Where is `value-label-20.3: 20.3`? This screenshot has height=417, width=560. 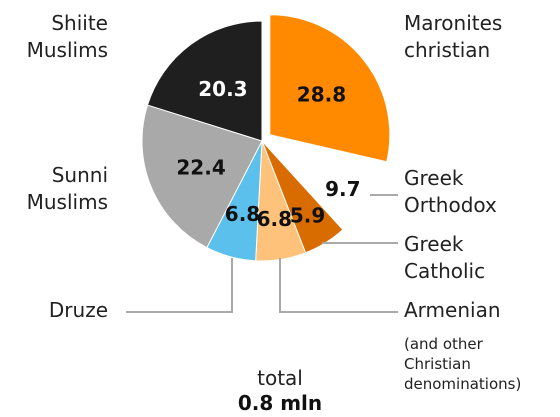 value-label-20.3: 20.3 is located at coordinates (222, 89).